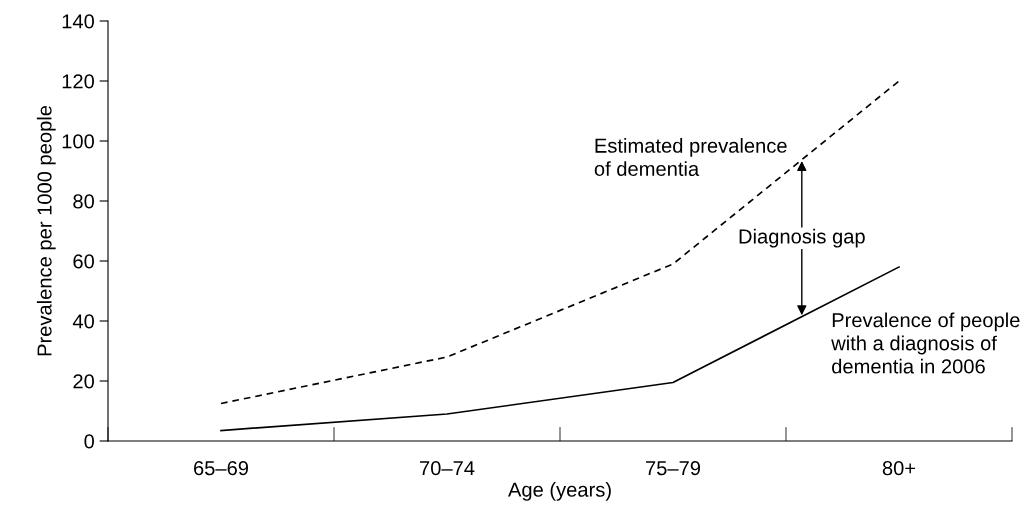  I want to click on annotation: Diagnosis gap, so click(802, 238).